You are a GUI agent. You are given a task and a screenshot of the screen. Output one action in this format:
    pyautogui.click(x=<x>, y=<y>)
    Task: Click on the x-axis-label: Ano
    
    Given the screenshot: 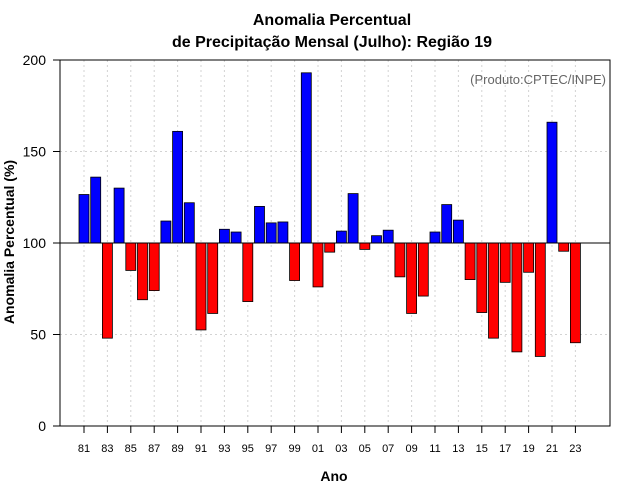 What is the action you would take?
    pyautogui.click(x=333, y=476)
    